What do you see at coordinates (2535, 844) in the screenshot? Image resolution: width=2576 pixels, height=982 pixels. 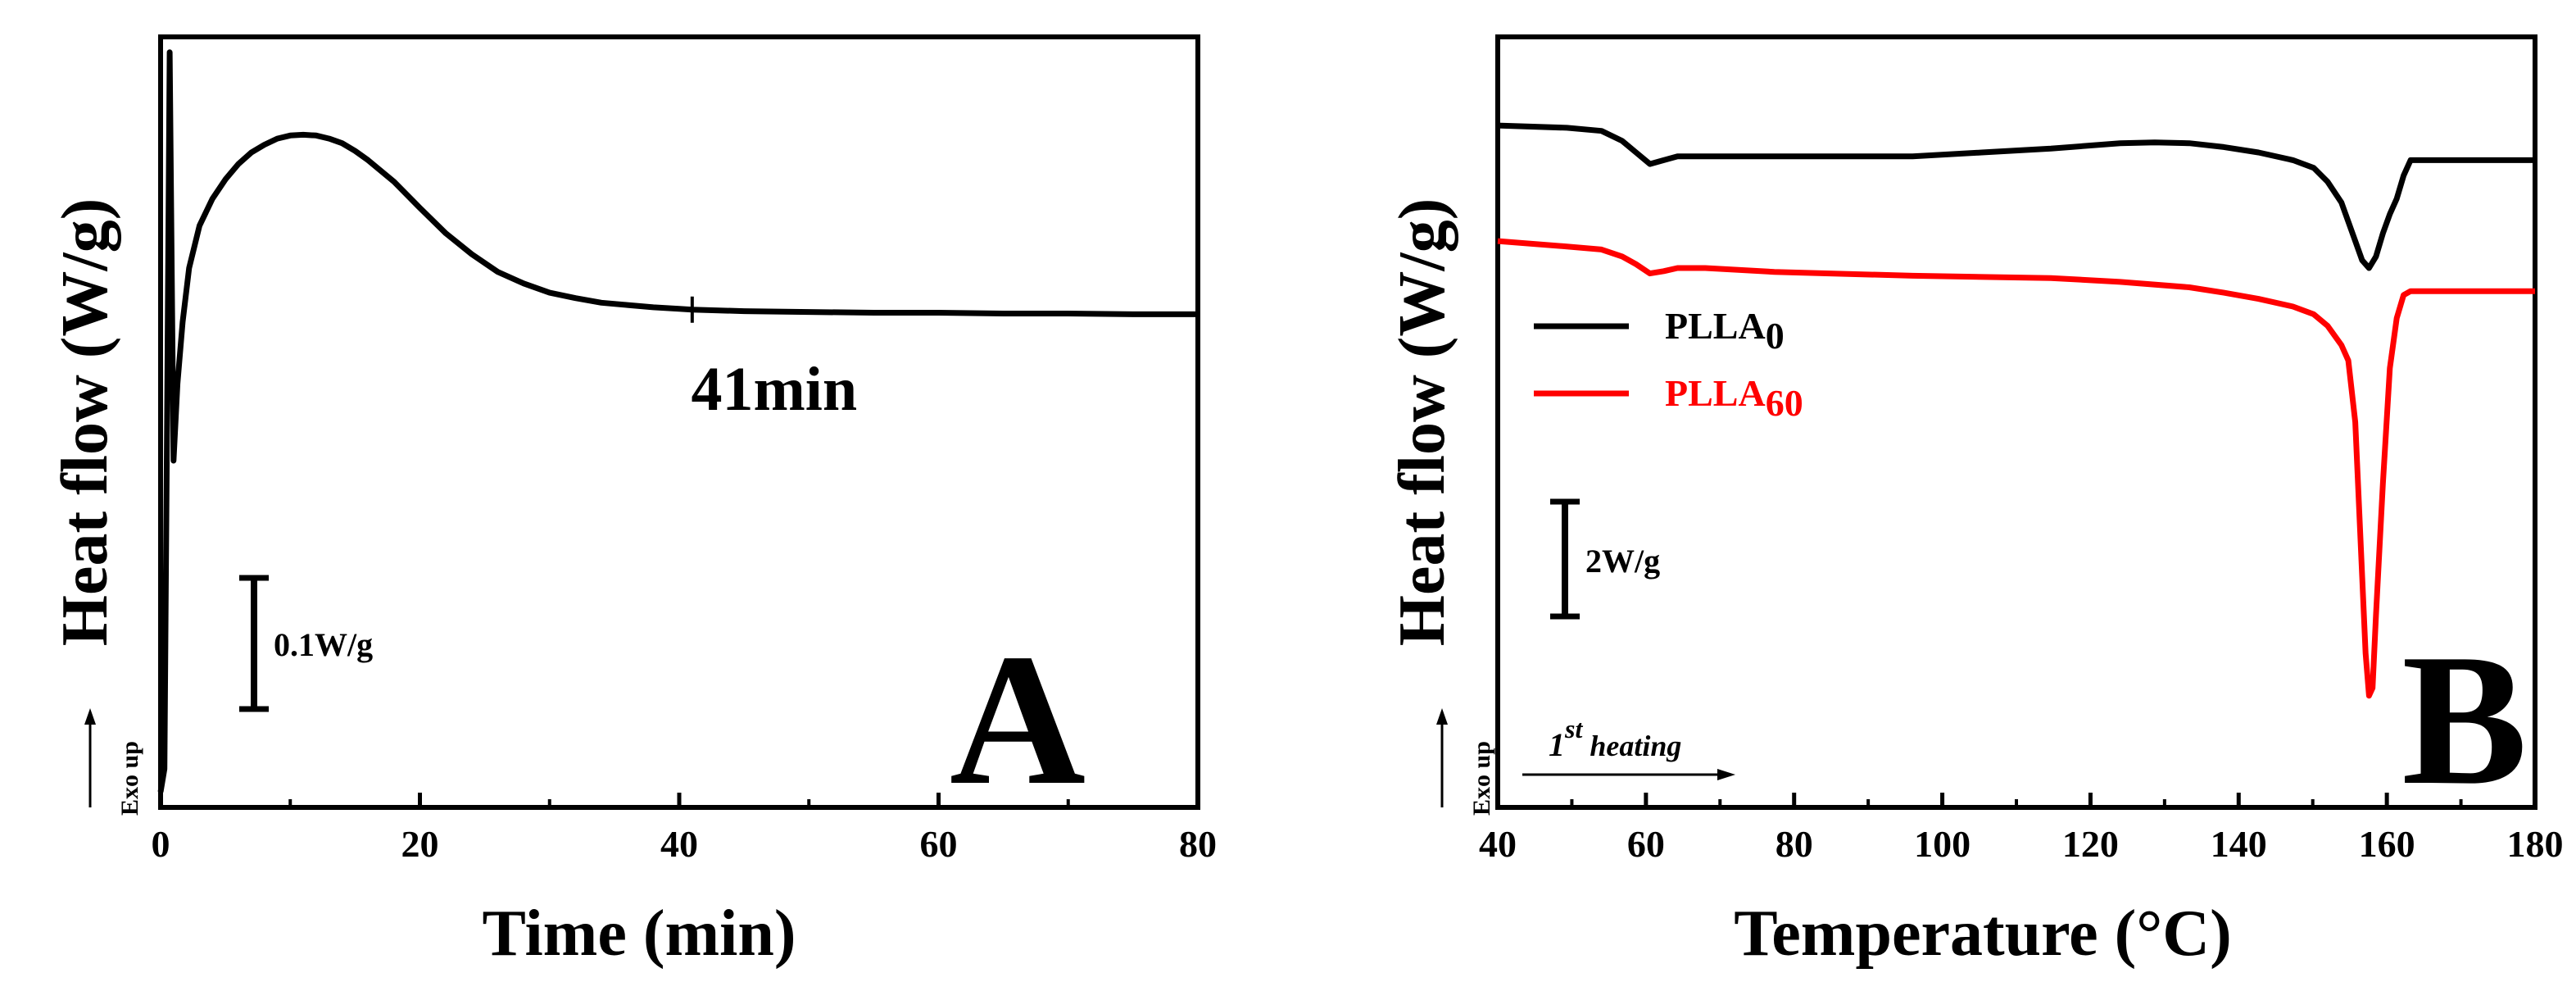 I see `x-tick-label: 180` at bounding box center [2535, 844].